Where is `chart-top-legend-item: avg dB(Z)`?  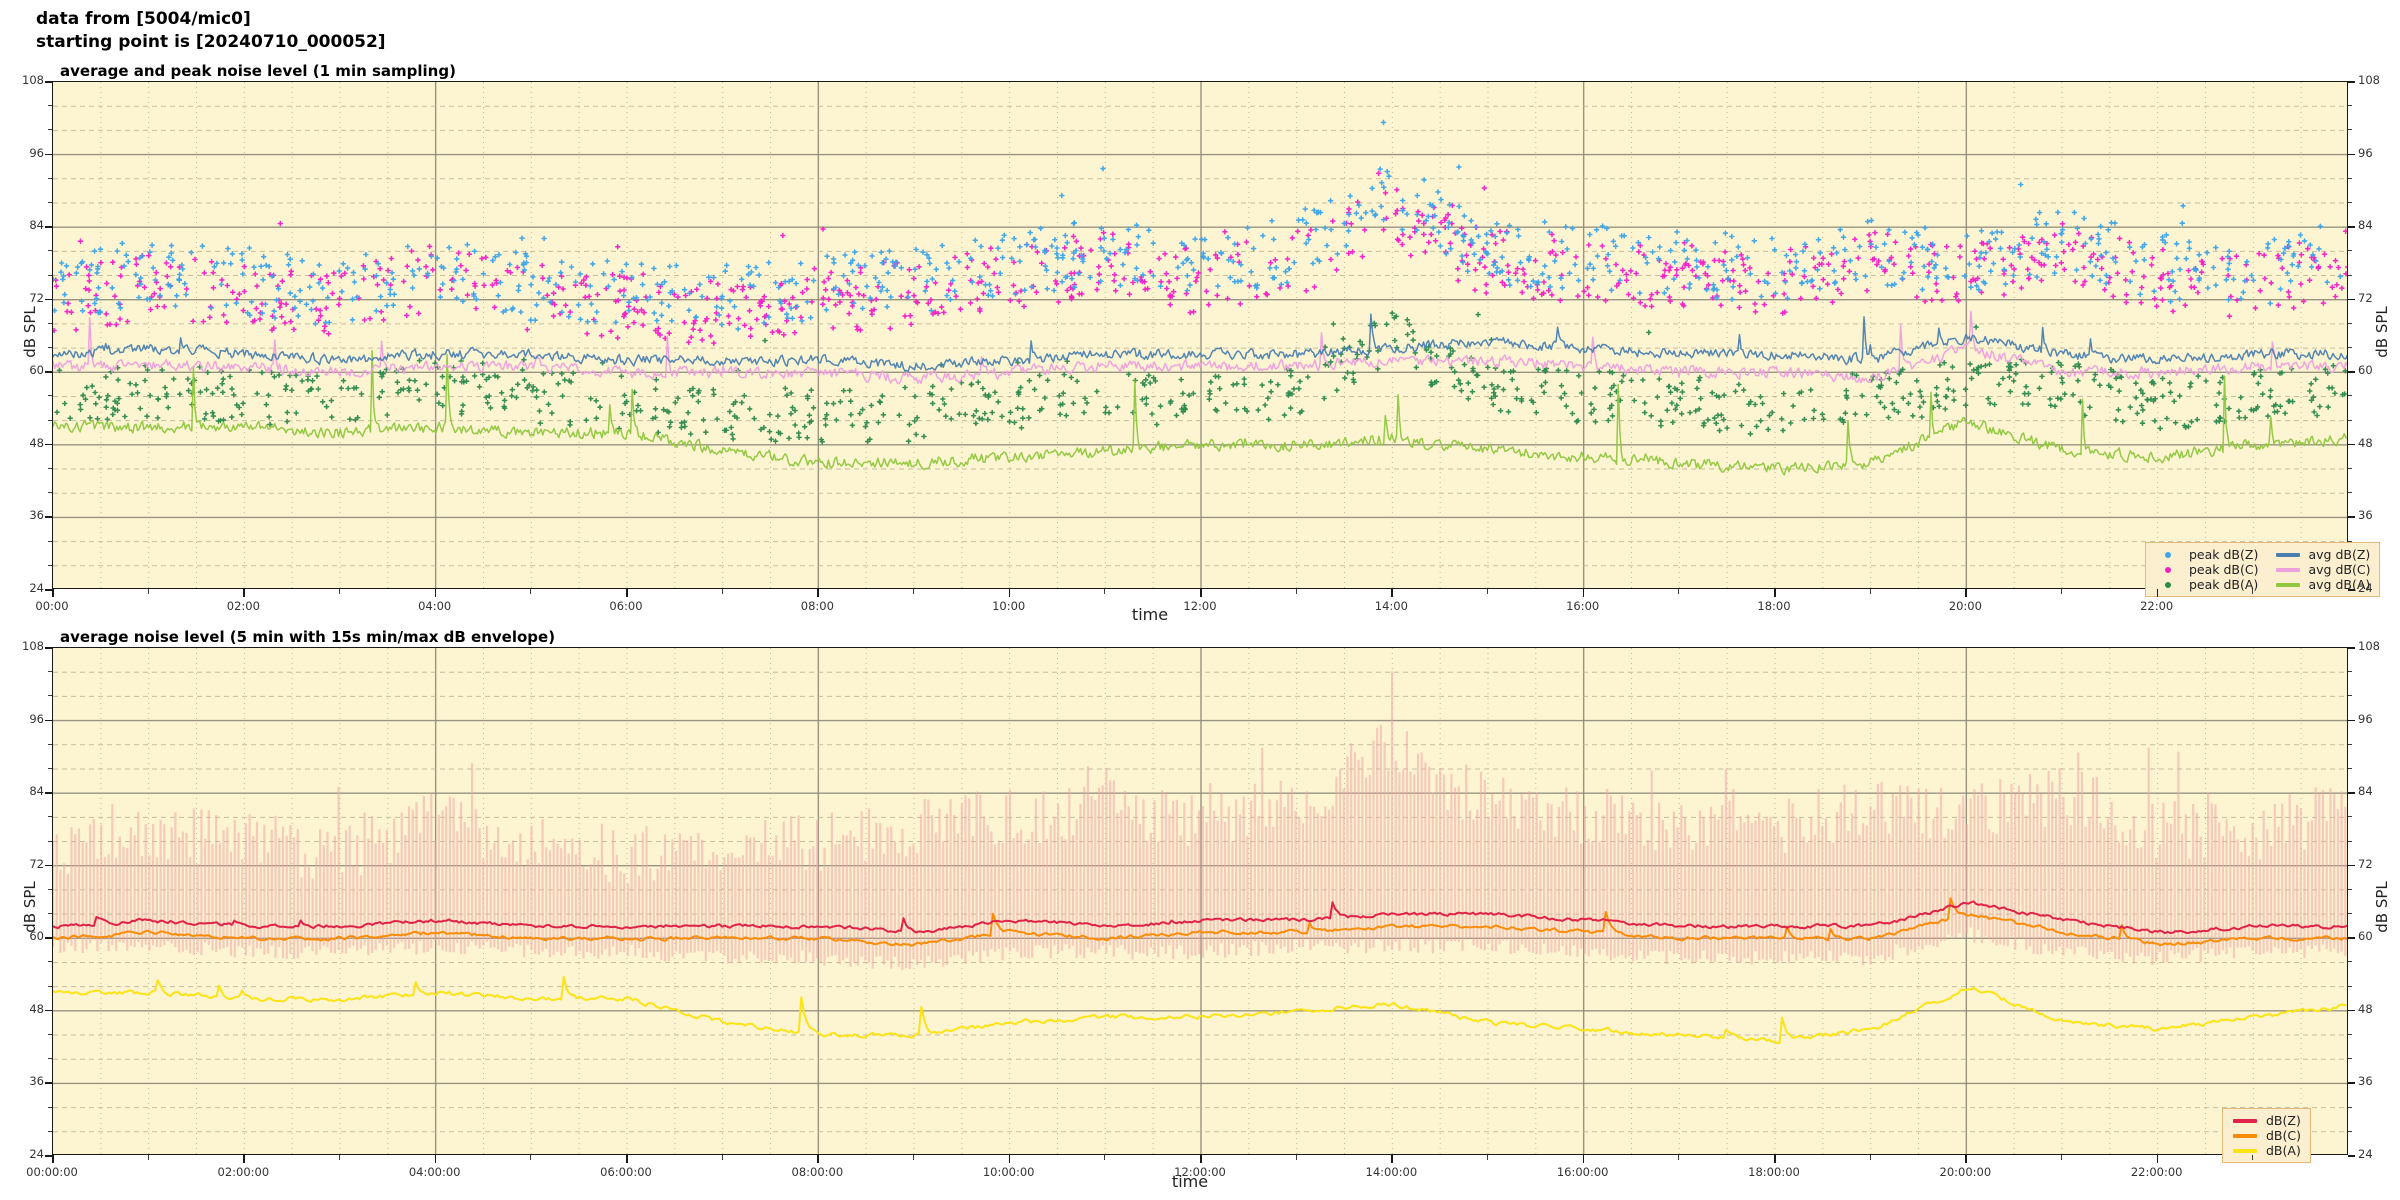
chart-top-legend-item: avg dB(Z) is located at coordinates (2323, 554).